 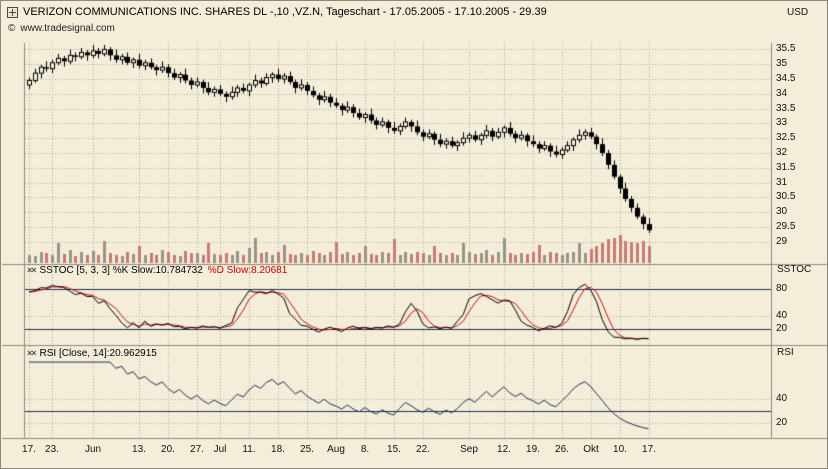 I want to click on price-tick-label: 35.5, so click(x=786, y=48).